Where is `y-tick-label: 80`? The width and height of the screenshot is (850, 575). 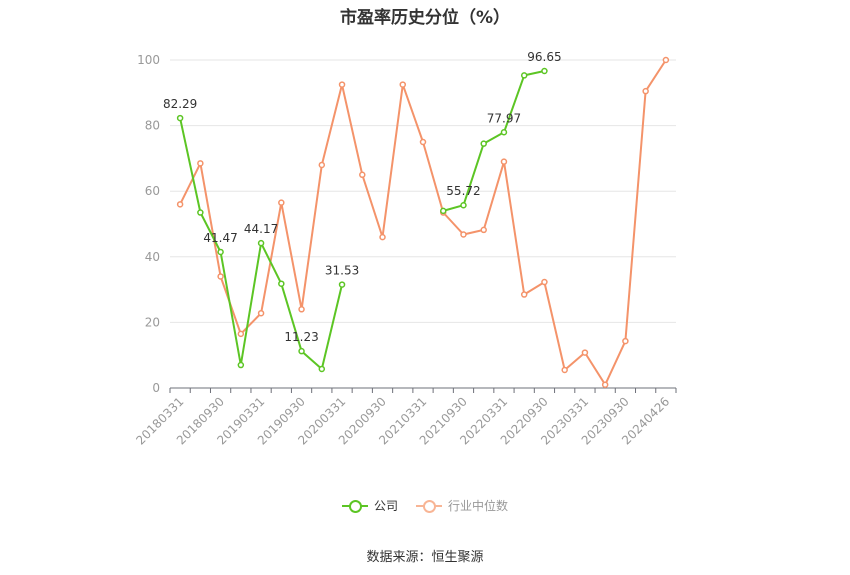 y-tick-label: 80 is located at coordinates (152, 126).